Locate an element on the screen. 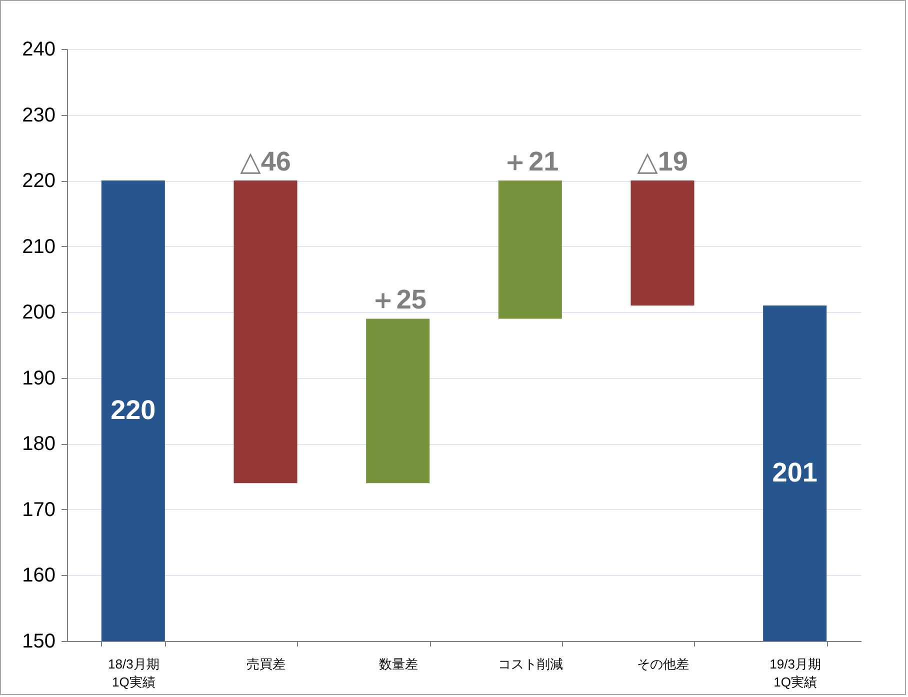  data-label: △46 is located at coordinates (265, 161).